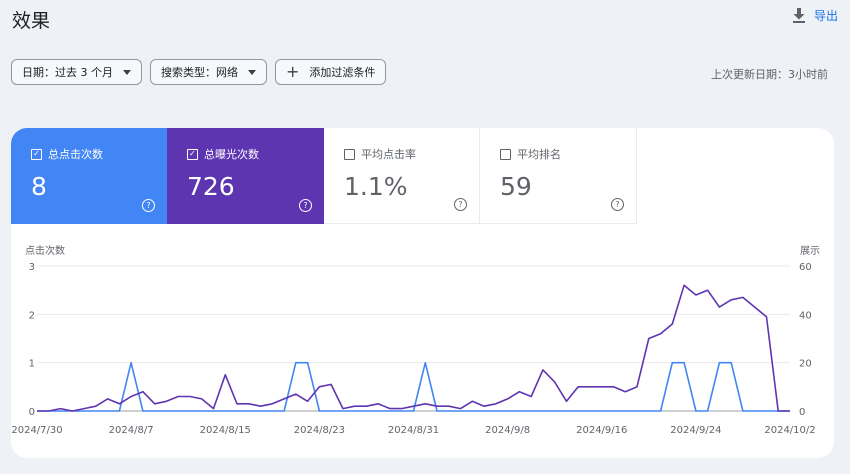 This screenshot has width=850, height=474. I want to click on metric-total-clicks: ✓ 总点击次数 8 ?, so click(89, 176).